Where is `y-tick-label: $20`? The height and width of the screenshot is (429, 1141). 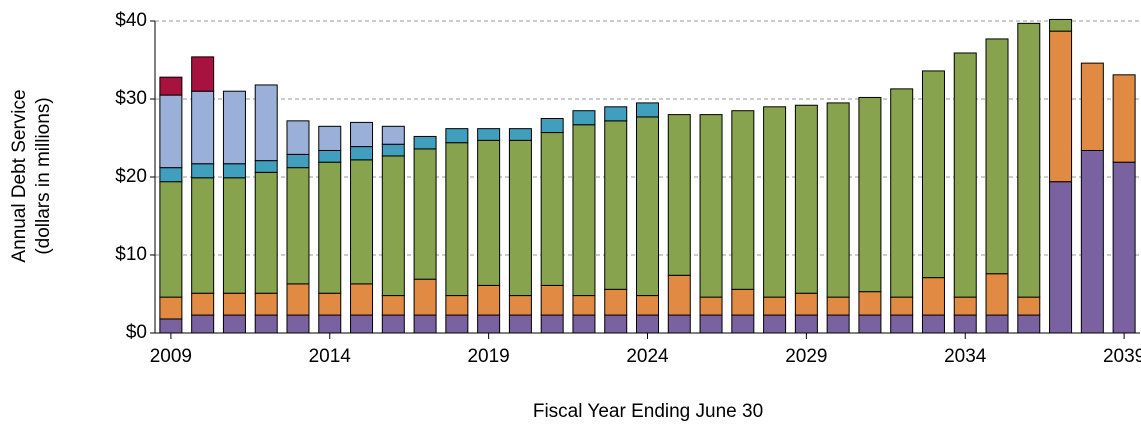 y-tick-label: $20 is located at coordinates (131, 176).